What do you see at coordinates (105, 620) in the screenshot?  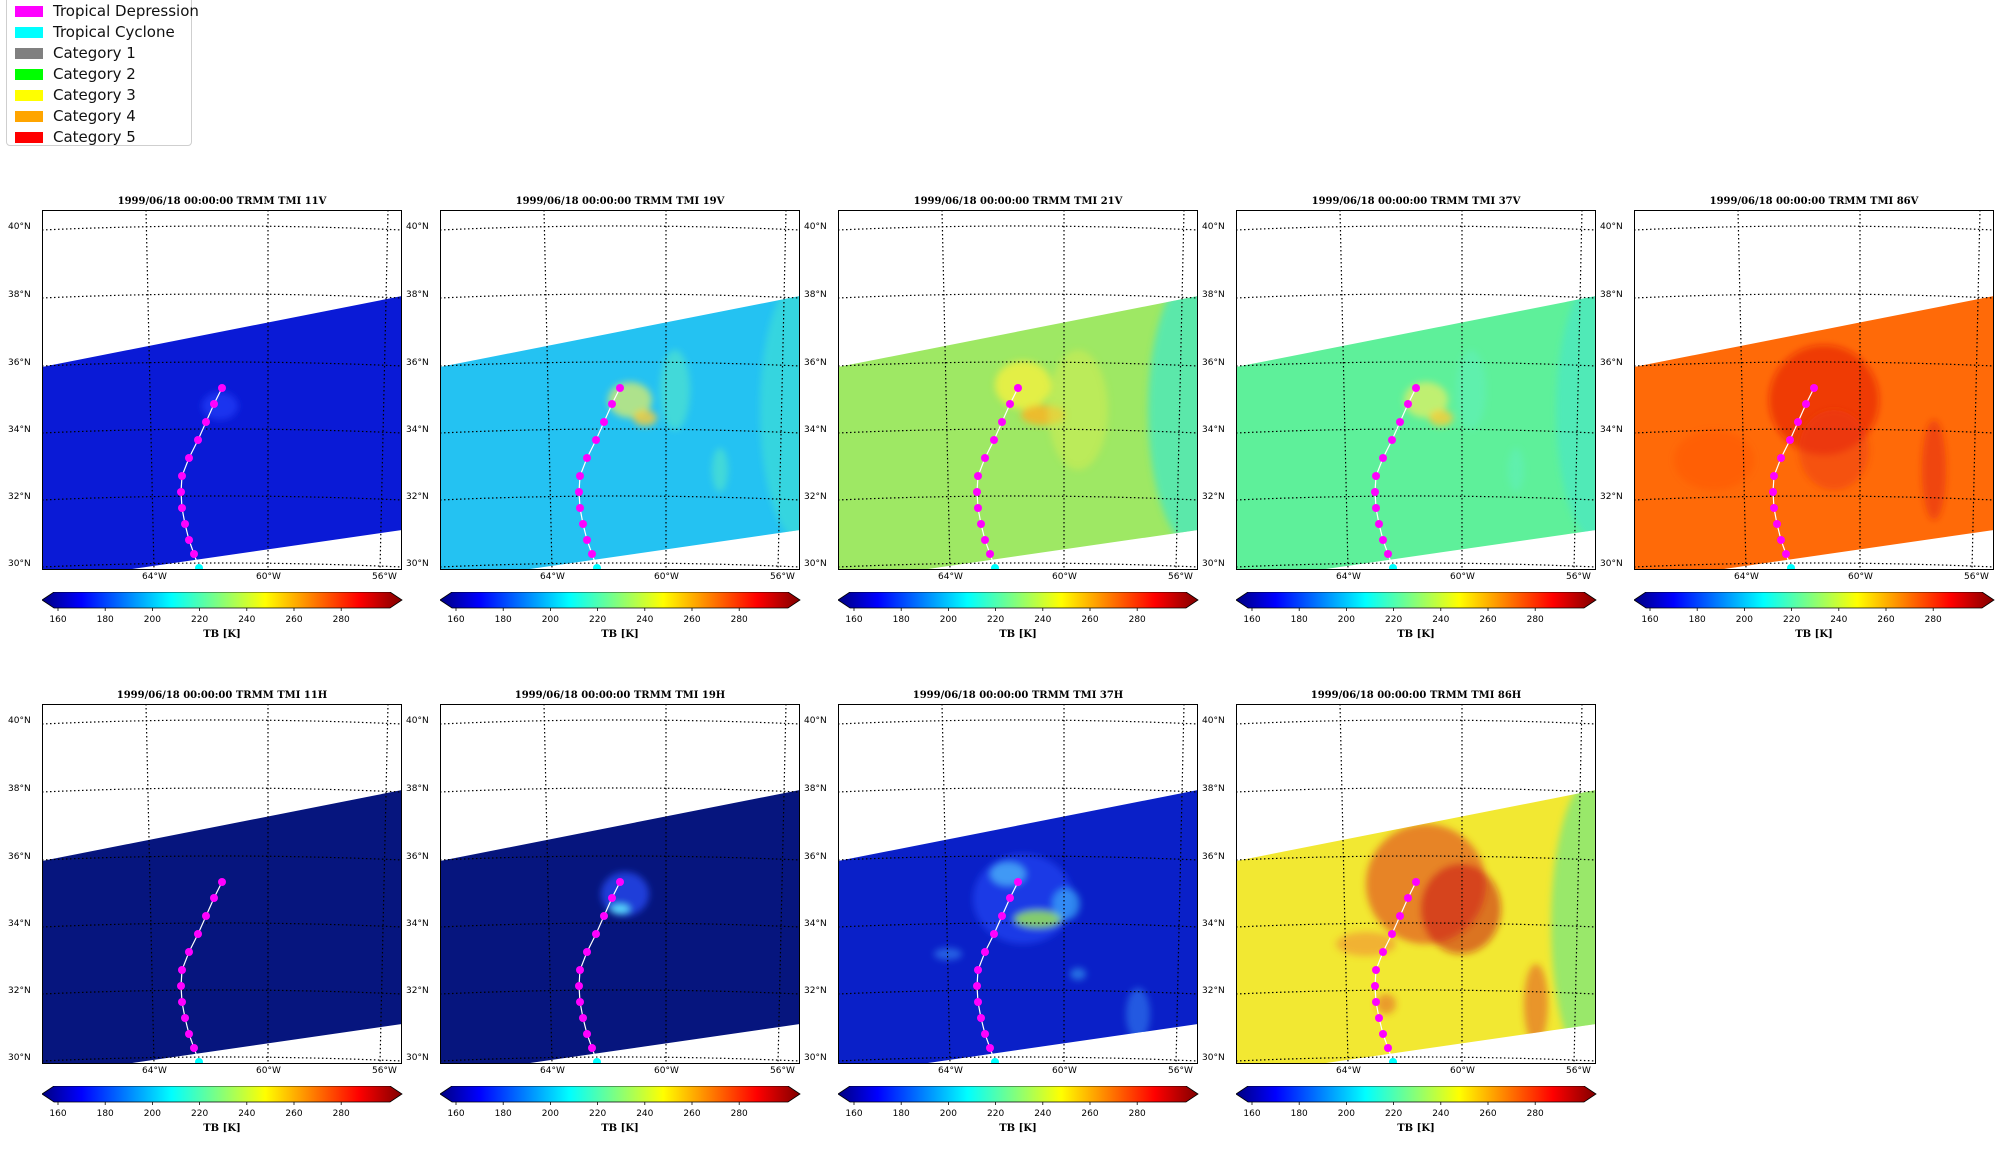 I see `colorbar-tick-label: 180` at bounding box center [105, 620].